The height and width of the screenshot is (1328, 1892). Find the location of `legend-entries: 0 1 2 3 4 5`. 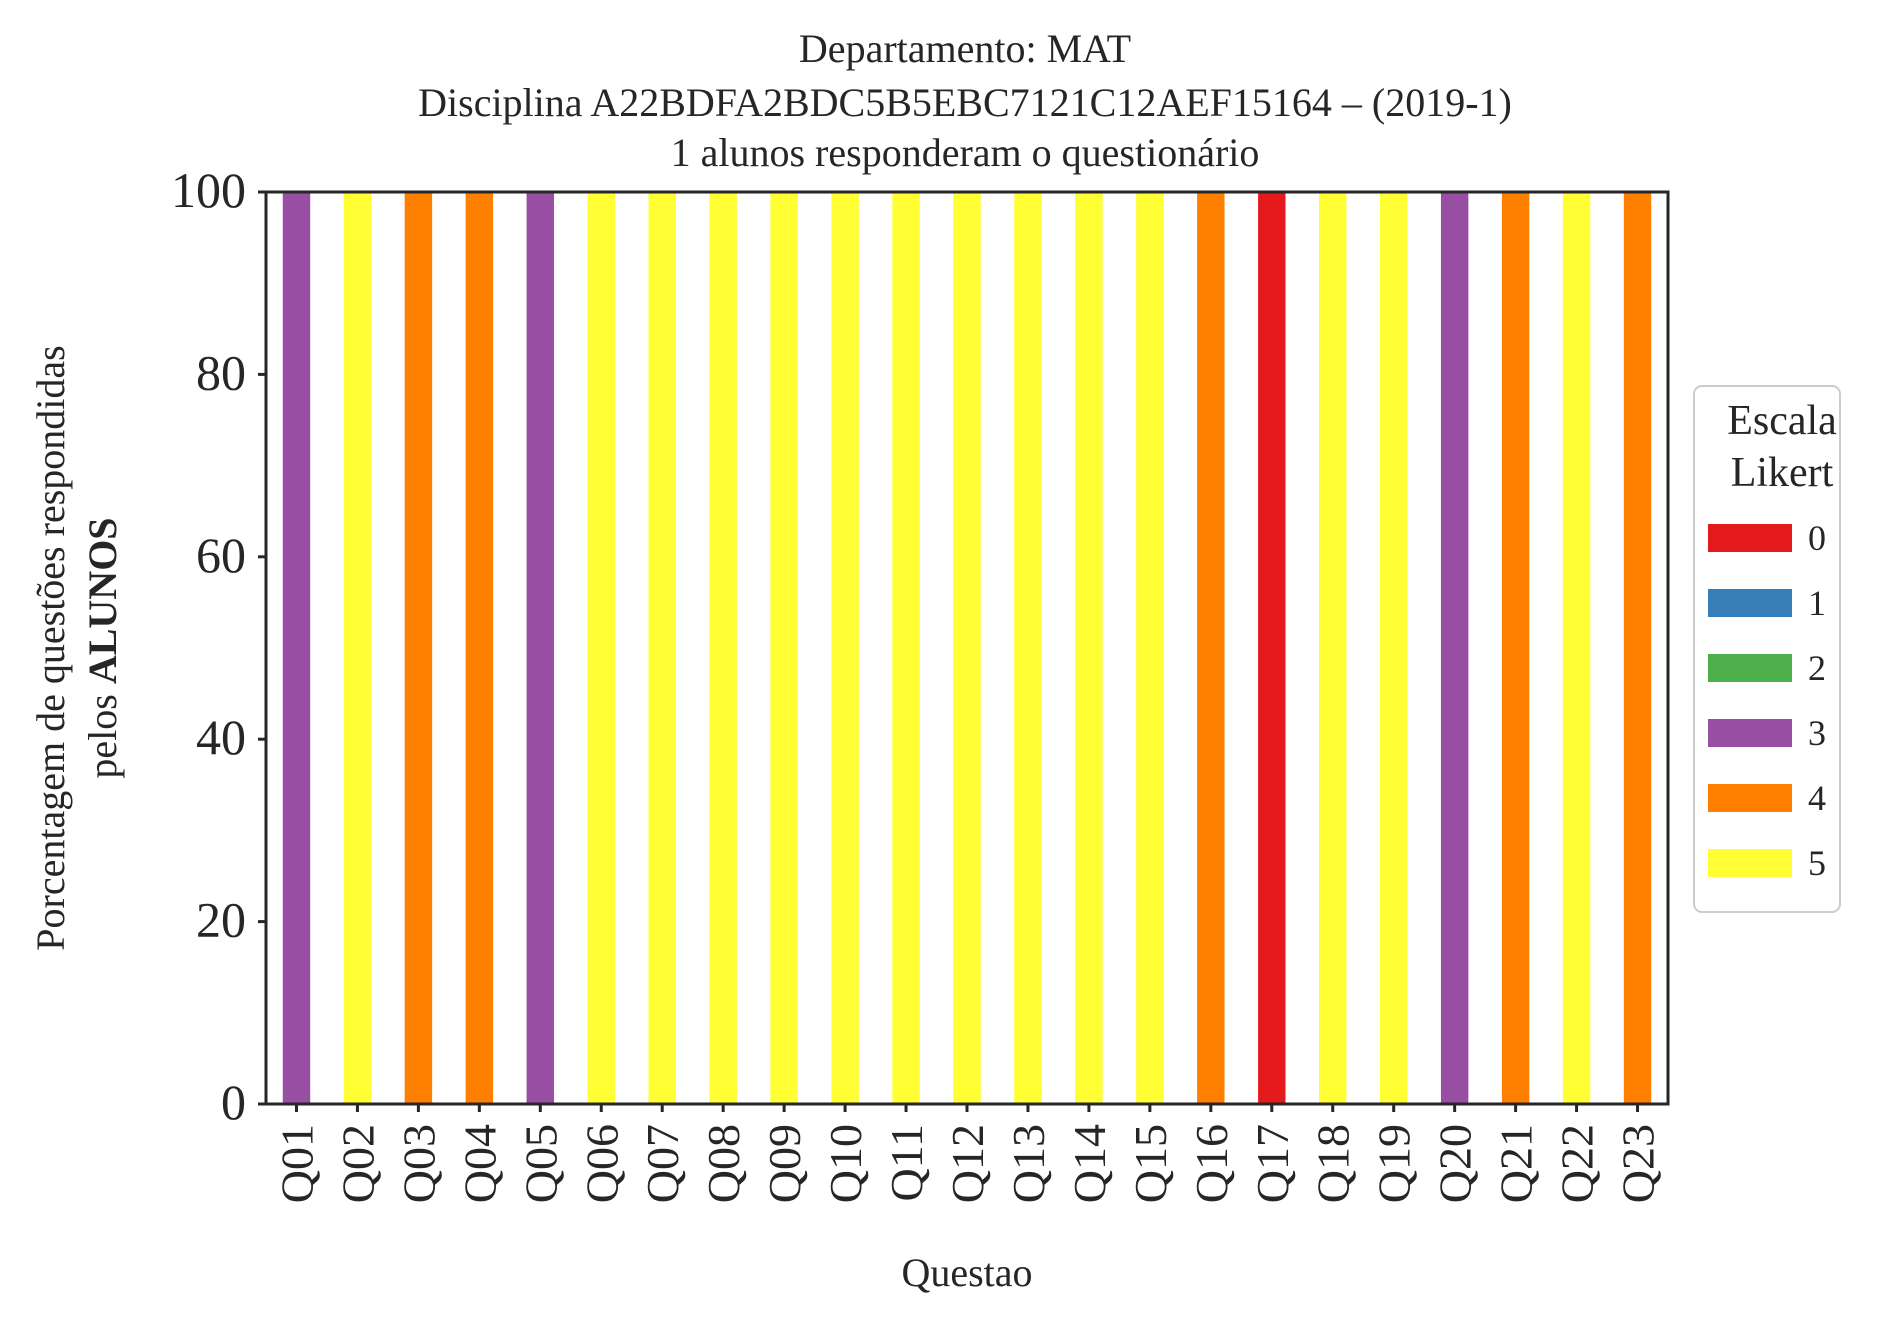

legend-entries: 0 1 2 3 4 5 is located at coordinates (1767, 700).